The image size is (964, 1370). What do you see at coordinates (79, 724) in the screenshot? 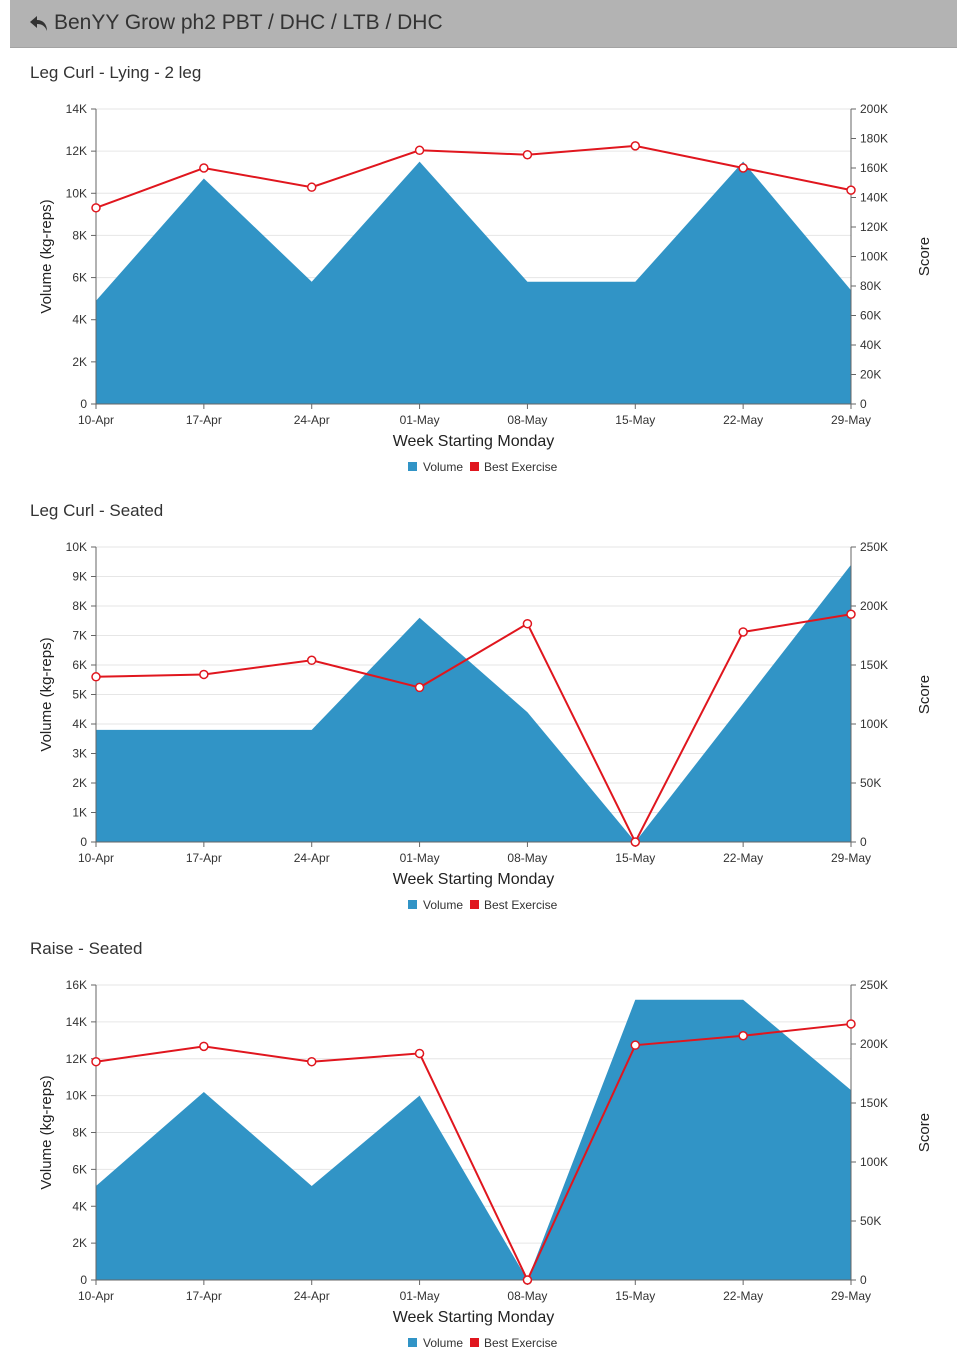
I see `y-tick-label: 4K` at bounding box center [79, 724].